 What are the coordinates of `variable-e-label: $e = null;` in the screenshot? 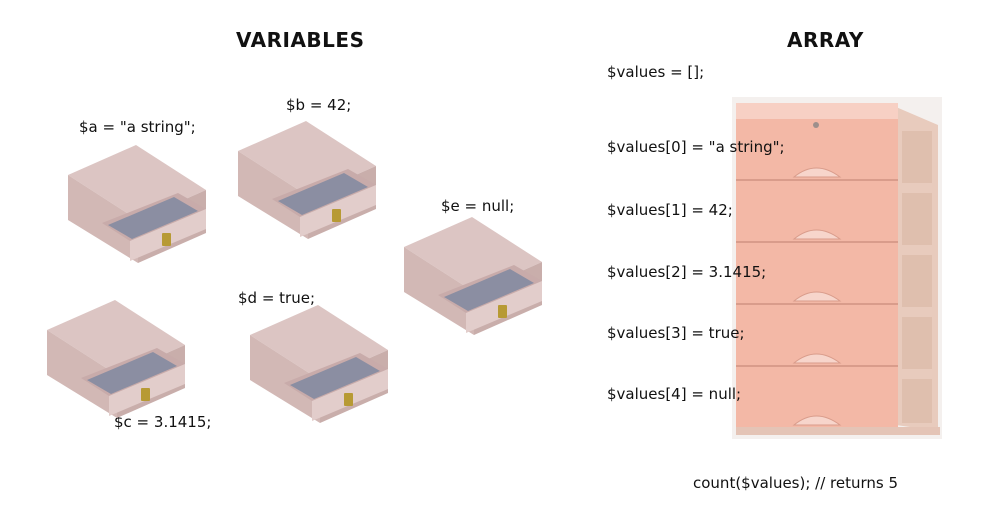 It's located at (478, 206).